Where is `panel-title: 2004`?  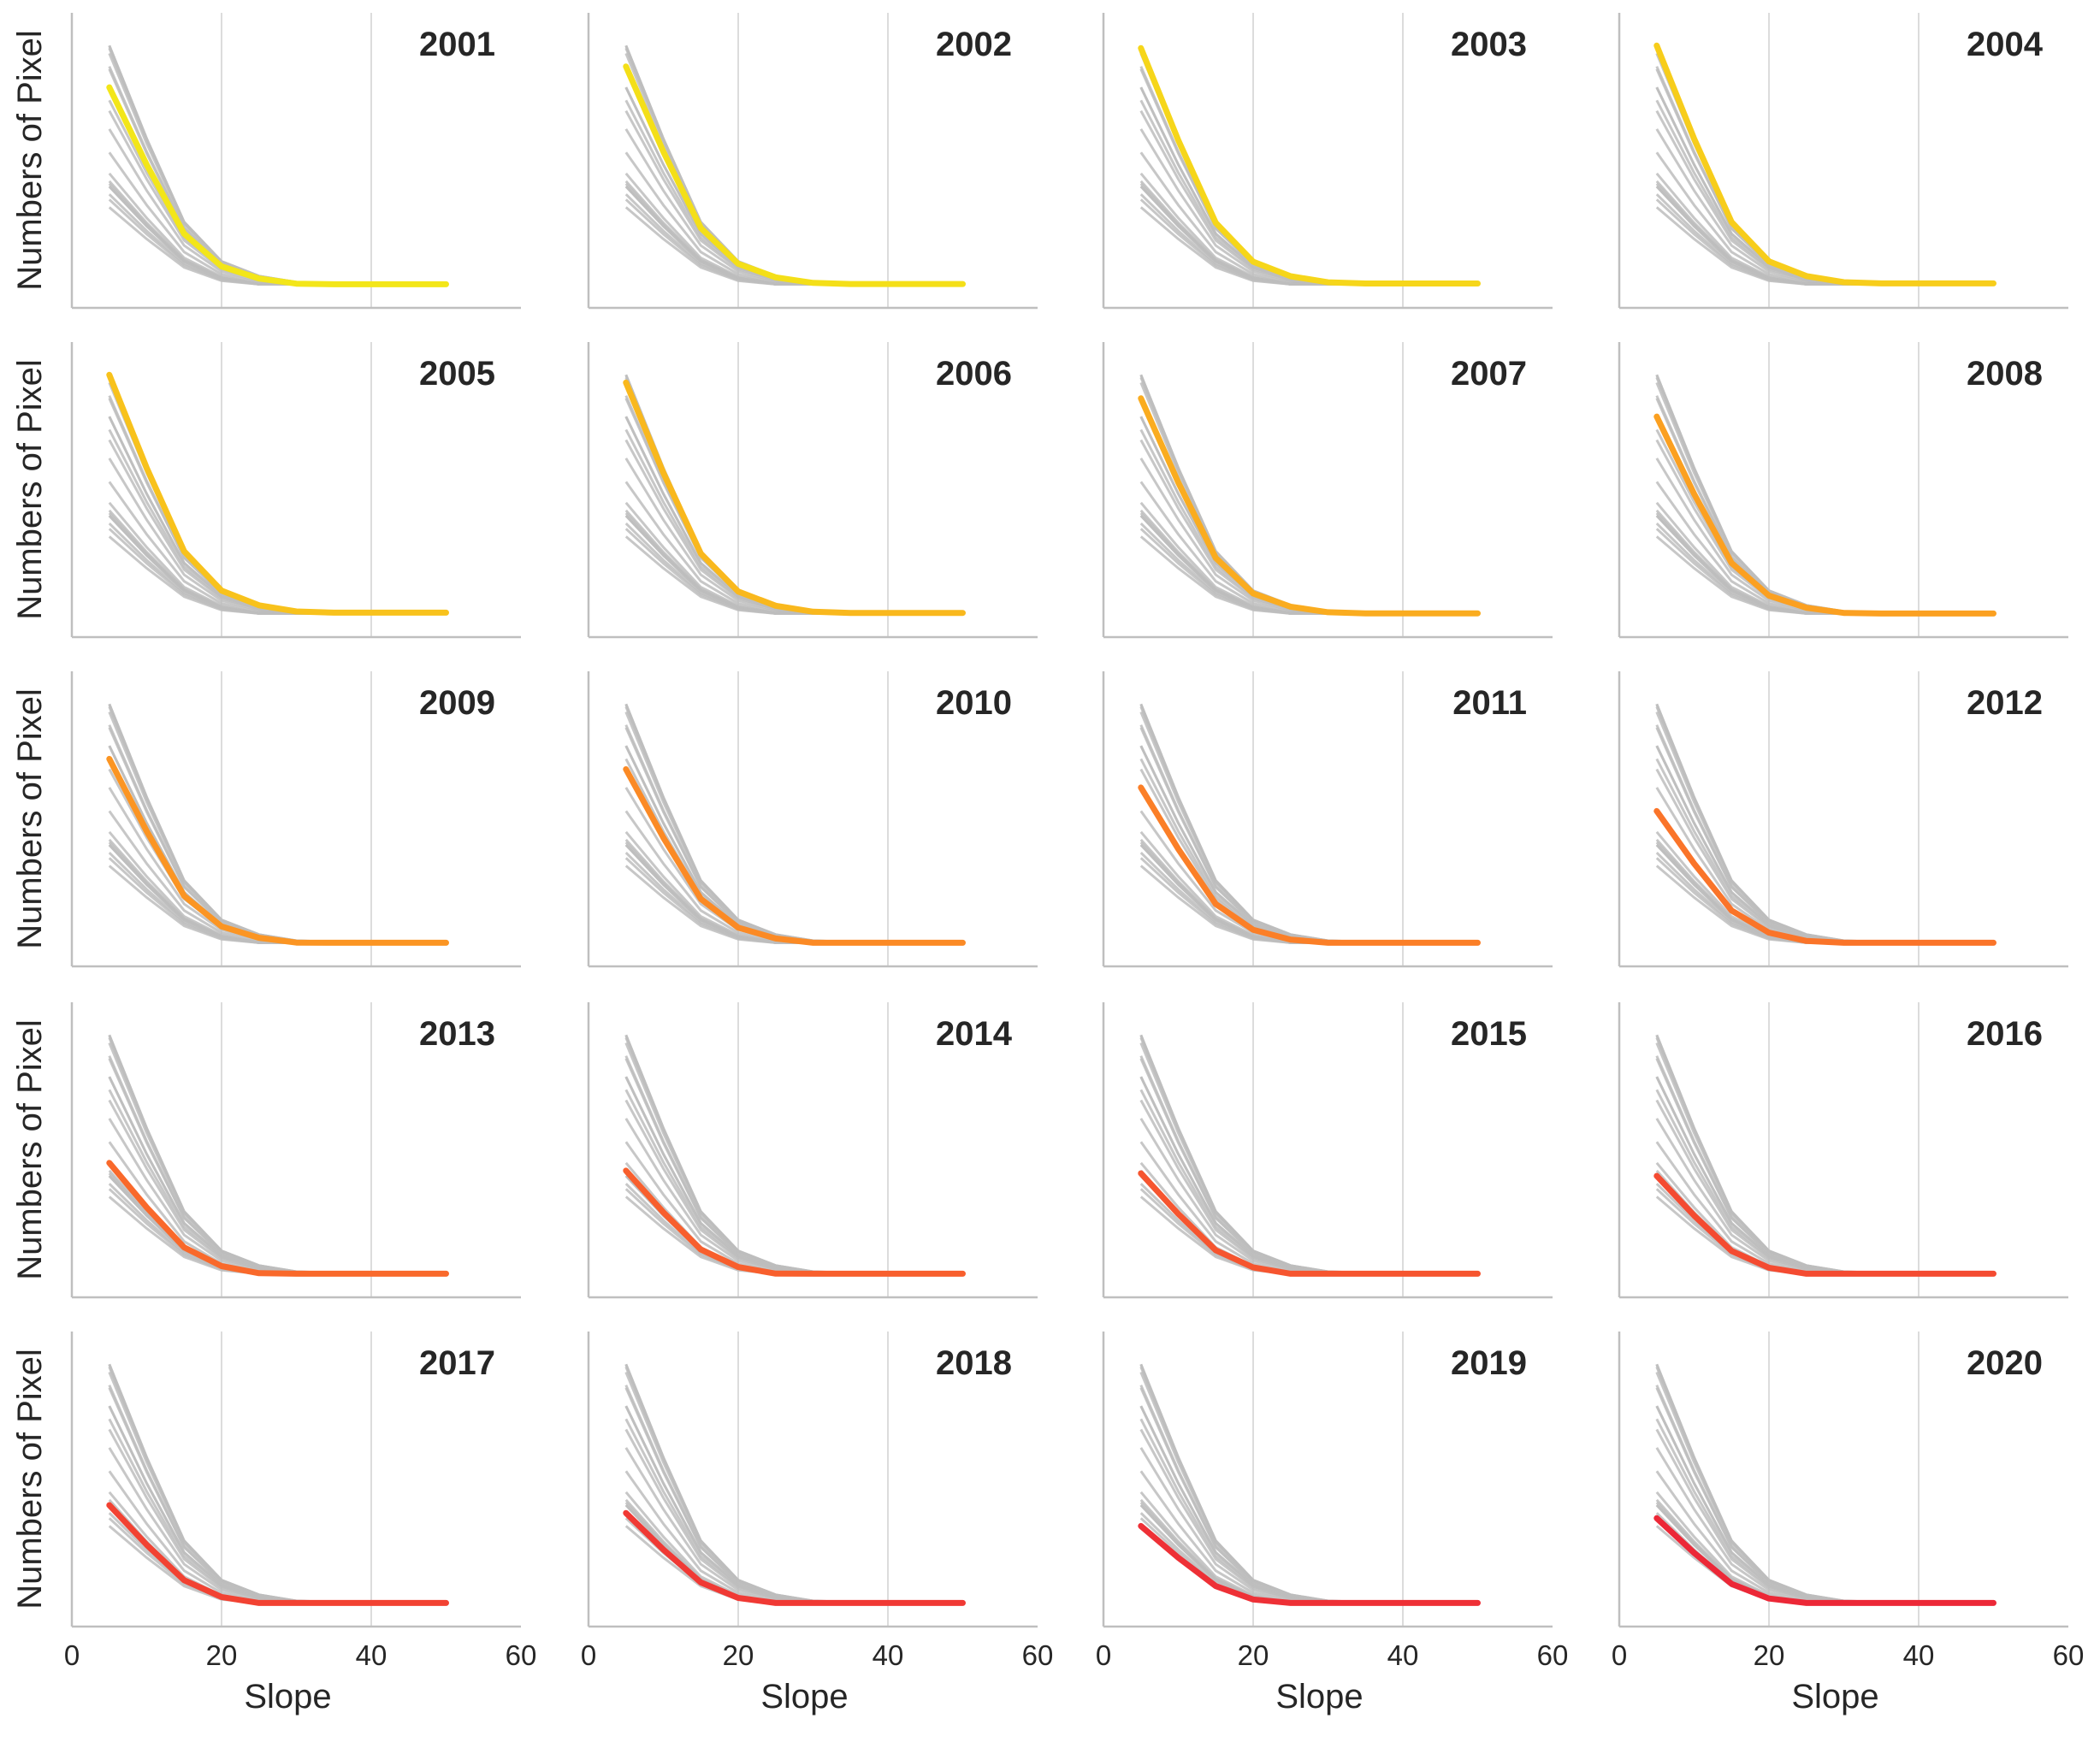 panel-title: 2004 is located at coordinates (2006, 44).